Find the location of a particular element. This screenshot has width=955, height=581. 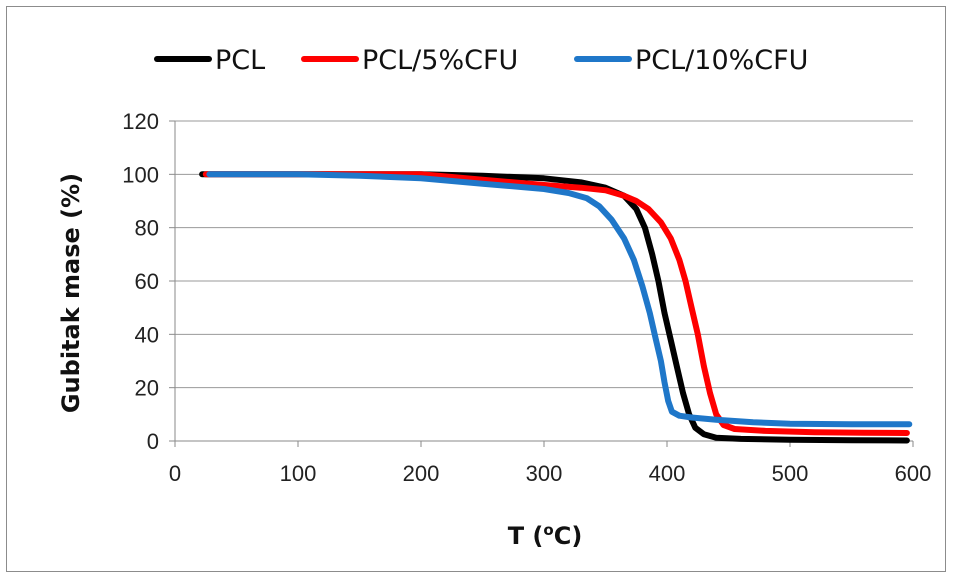

legend-label: PCL/10%CFU is located at coordinates (721, 60).